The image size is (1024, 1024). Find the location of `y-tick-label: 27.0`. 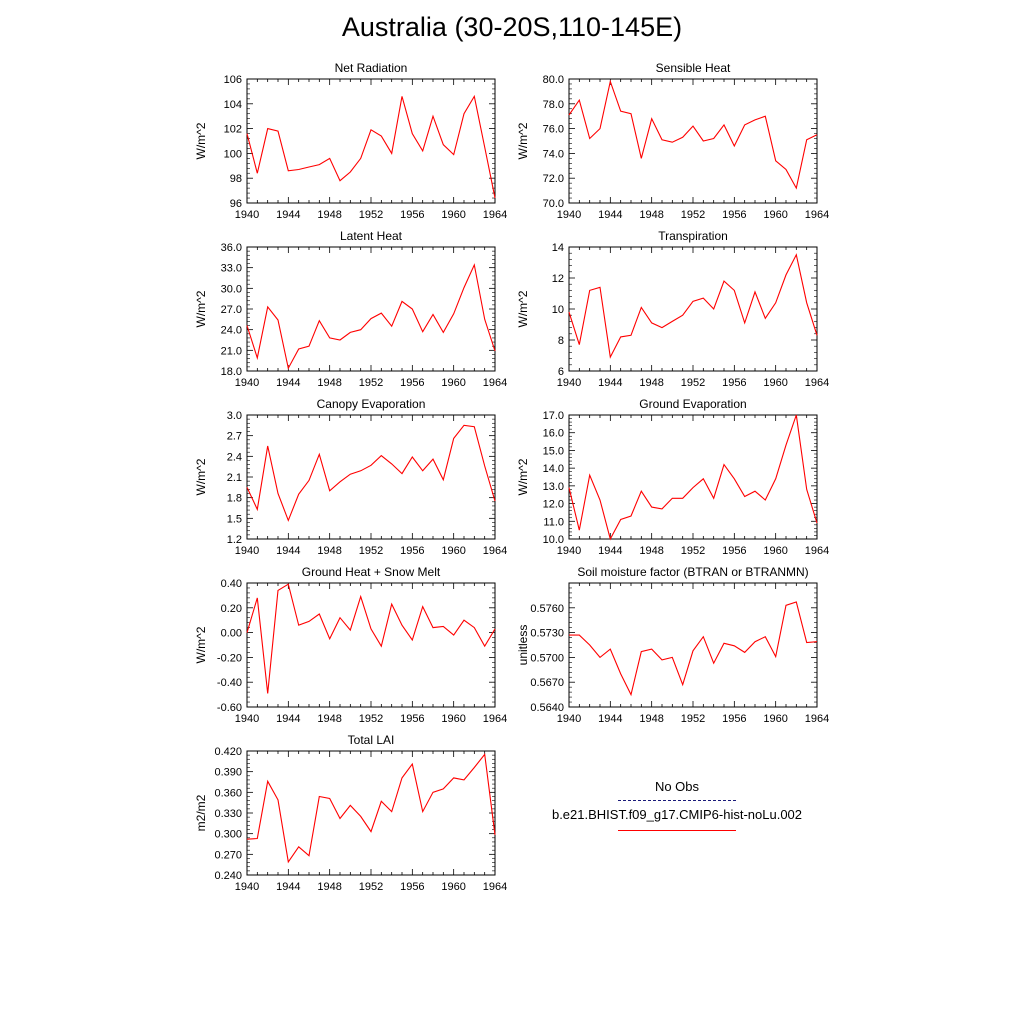

y-tick-label: 27.0 is located at coordinates (231, 310).